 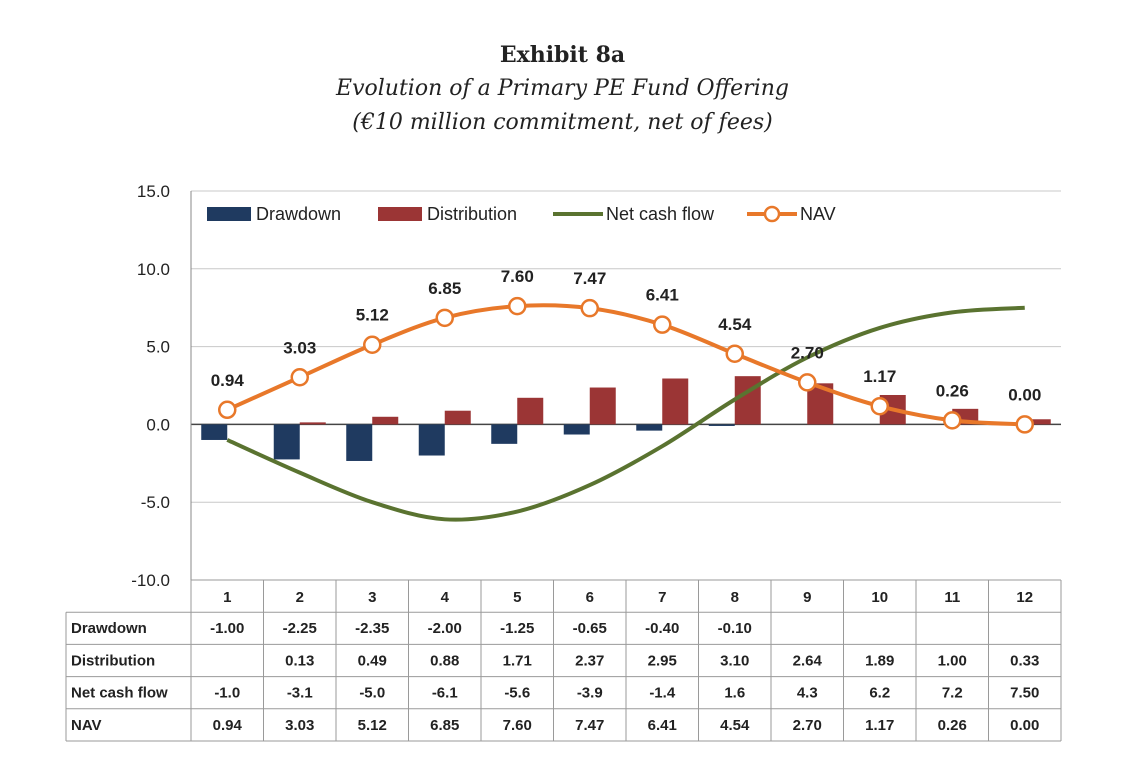 What do you see at coordinates (119, 693) in the screenshot?
I see `table-row-label: Net cash flow` at bounding box center [119, 693].